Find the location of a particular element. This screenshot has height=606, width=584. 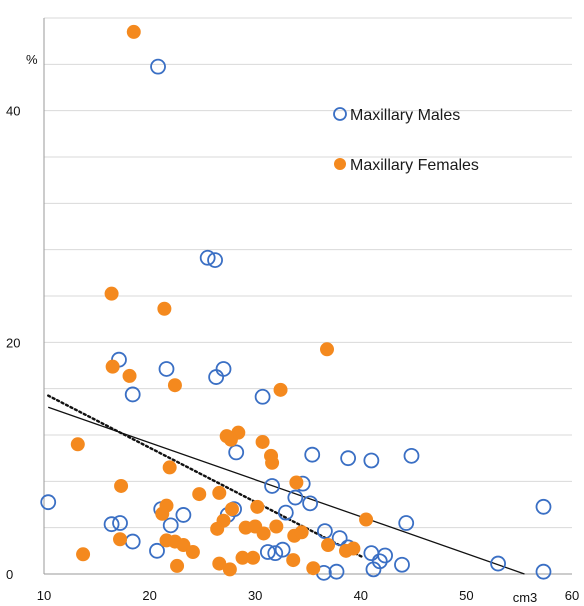

x-tick-label: 60 is located at coordinates (572, 595).